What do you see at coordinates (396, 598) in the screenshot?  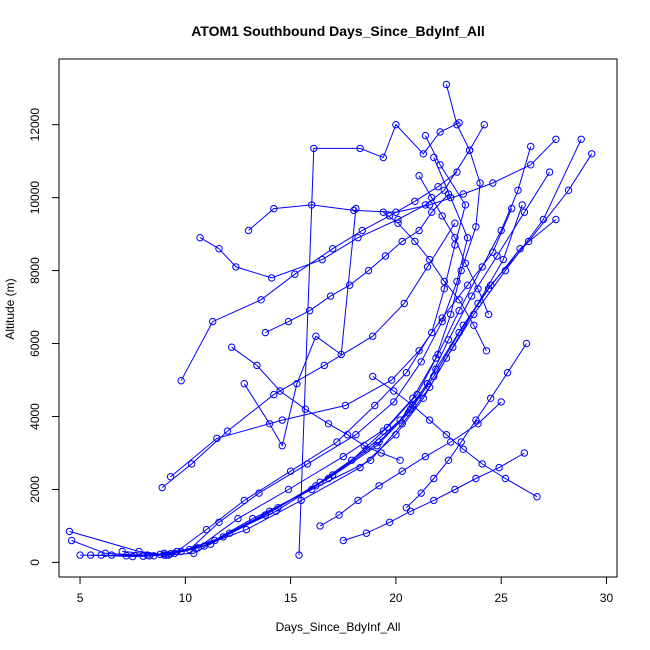 I see `x-tick-label: 20` at bounding box center [396, 598].